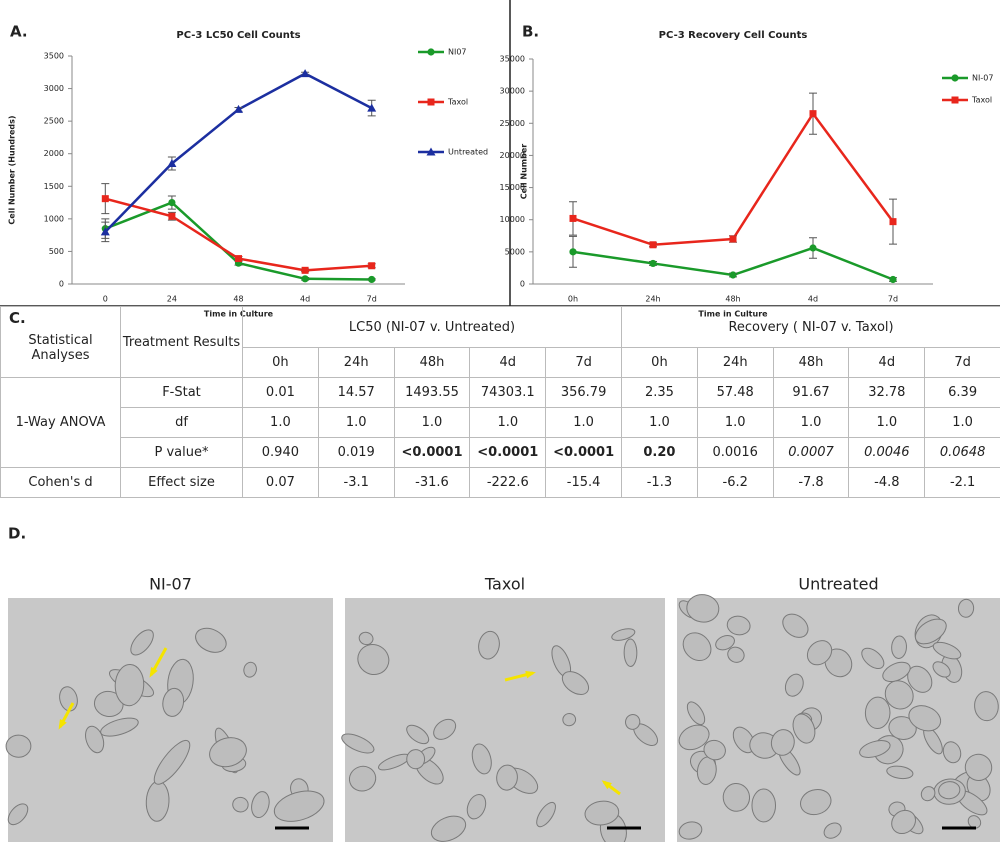 The height and width of the screenshot is (842, 1000). Describe the element at coordinates (508, 482) in the screenshot. I see `table-cell: -222.6` at that location.